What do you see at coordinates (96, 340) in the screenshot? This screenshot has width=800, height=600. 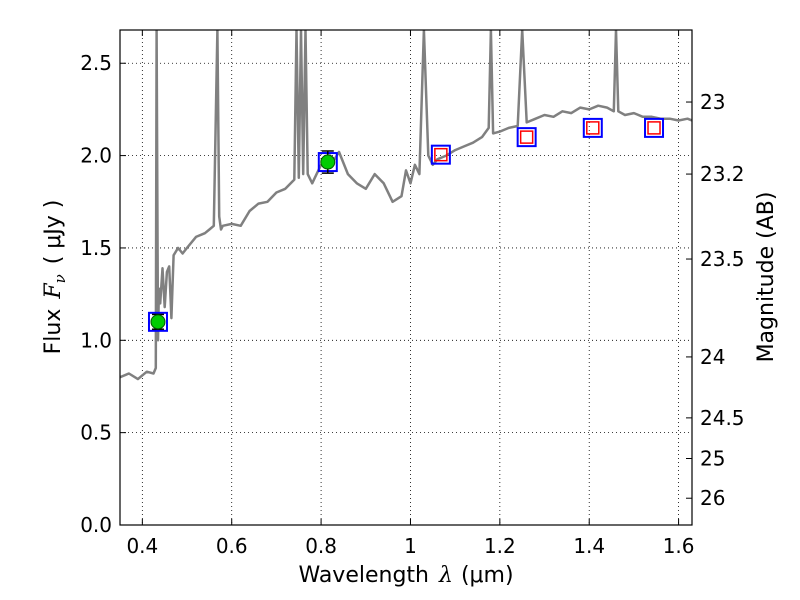 I see `y-tick-label: 1.0` at bounding box center [96, 340].